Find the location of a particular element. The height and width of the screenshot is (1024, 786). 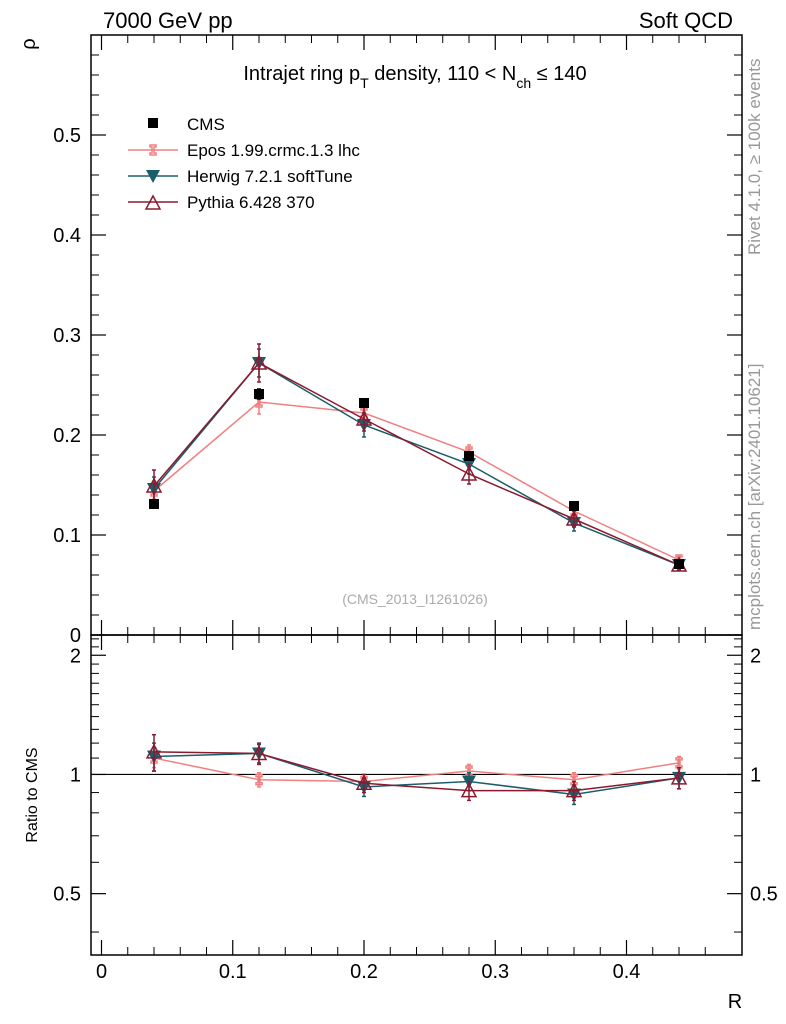

legend-marker-cms is located at coordinates (153, 123).